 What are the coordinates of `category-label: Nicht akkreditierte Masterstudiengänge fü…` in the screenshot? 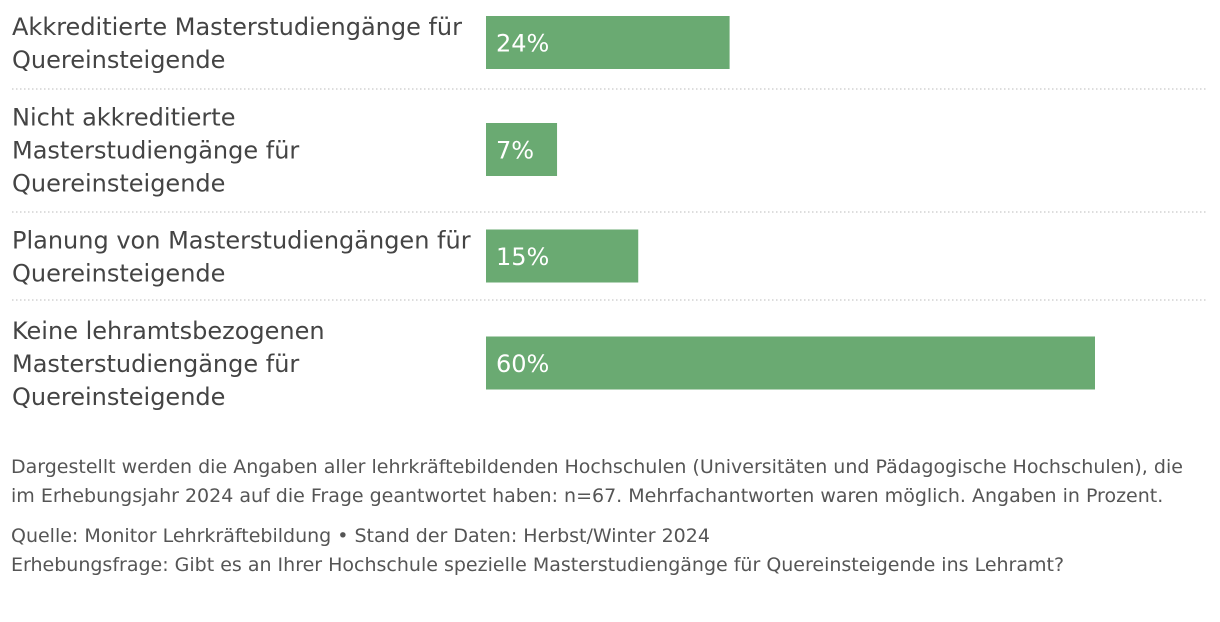 It's located at (155, 151).